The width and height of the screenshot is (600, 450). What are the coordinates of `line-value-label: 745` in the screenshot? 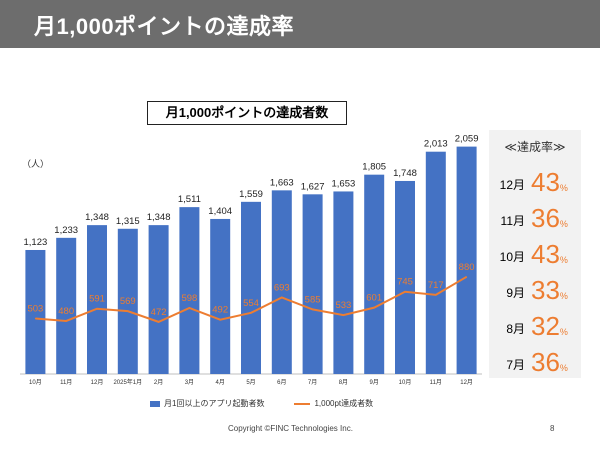 It's located at (405, 282).